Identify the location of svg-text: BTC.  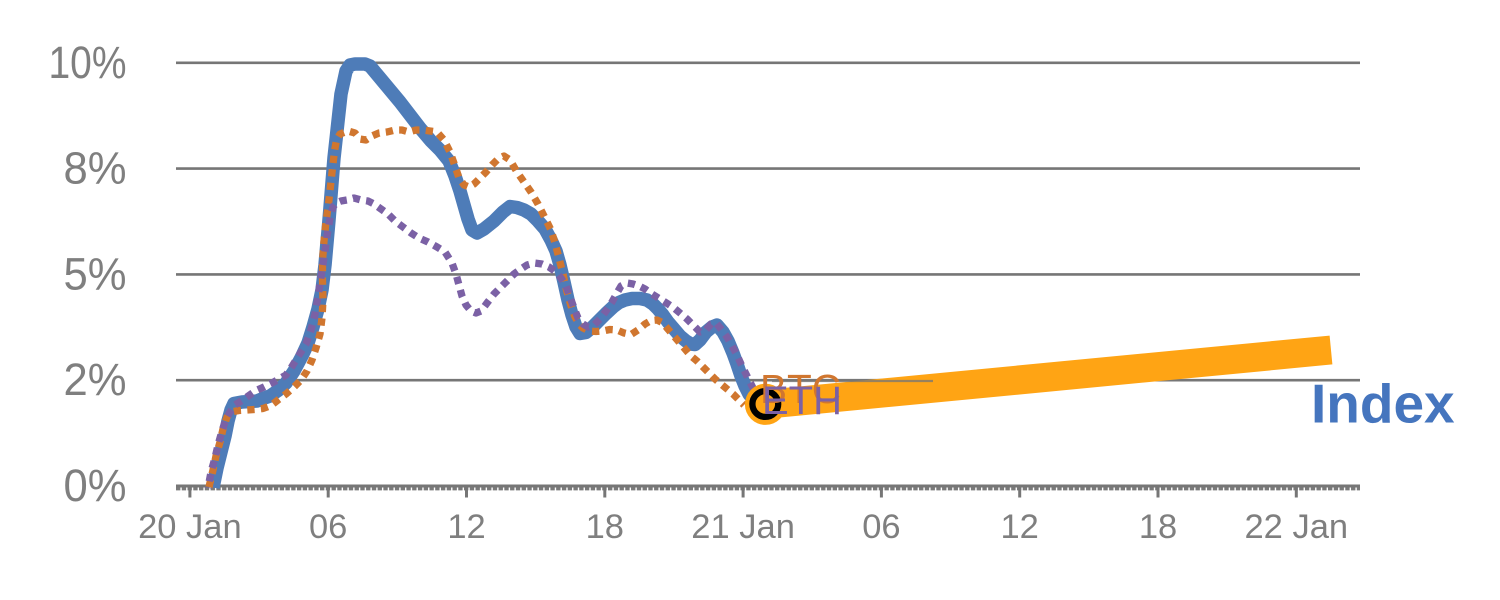
(800, 389).